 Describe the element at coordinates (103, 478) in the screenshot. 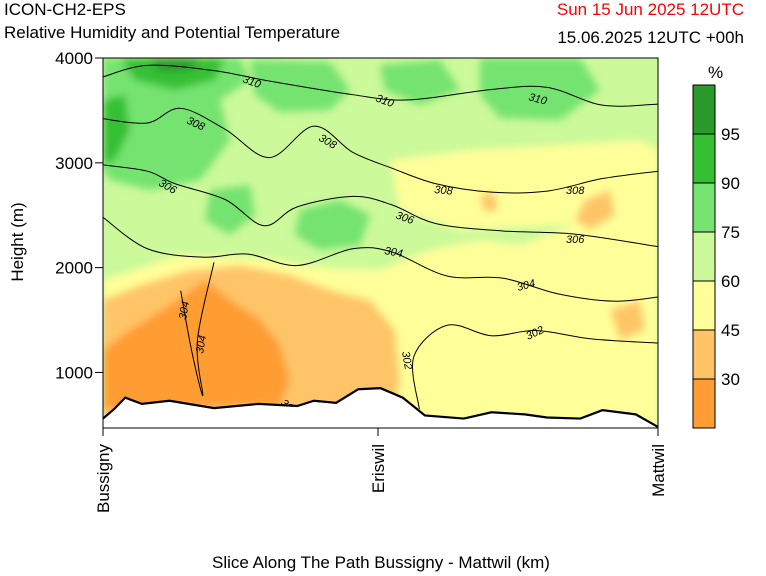

I see `x-tick-label: Bussigny` at that location.